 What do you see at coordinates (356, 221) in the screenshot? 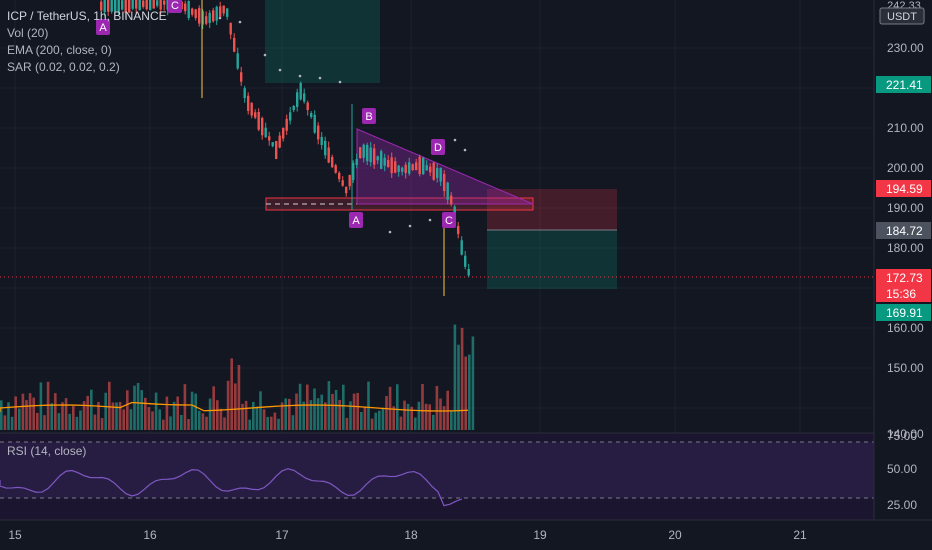
I see `pattern-point-label: A` at bounding box center [356, 221].